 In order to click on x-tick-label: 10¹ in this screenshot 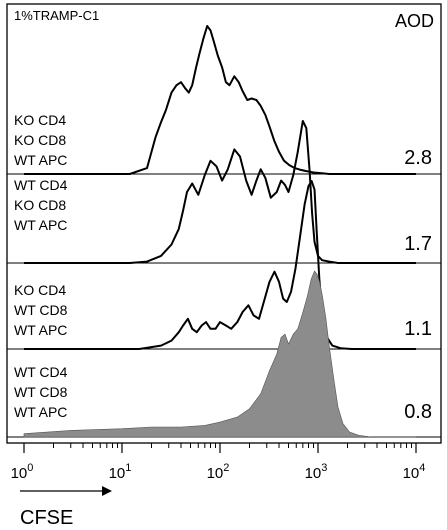, I will do `click(120, 472)`.